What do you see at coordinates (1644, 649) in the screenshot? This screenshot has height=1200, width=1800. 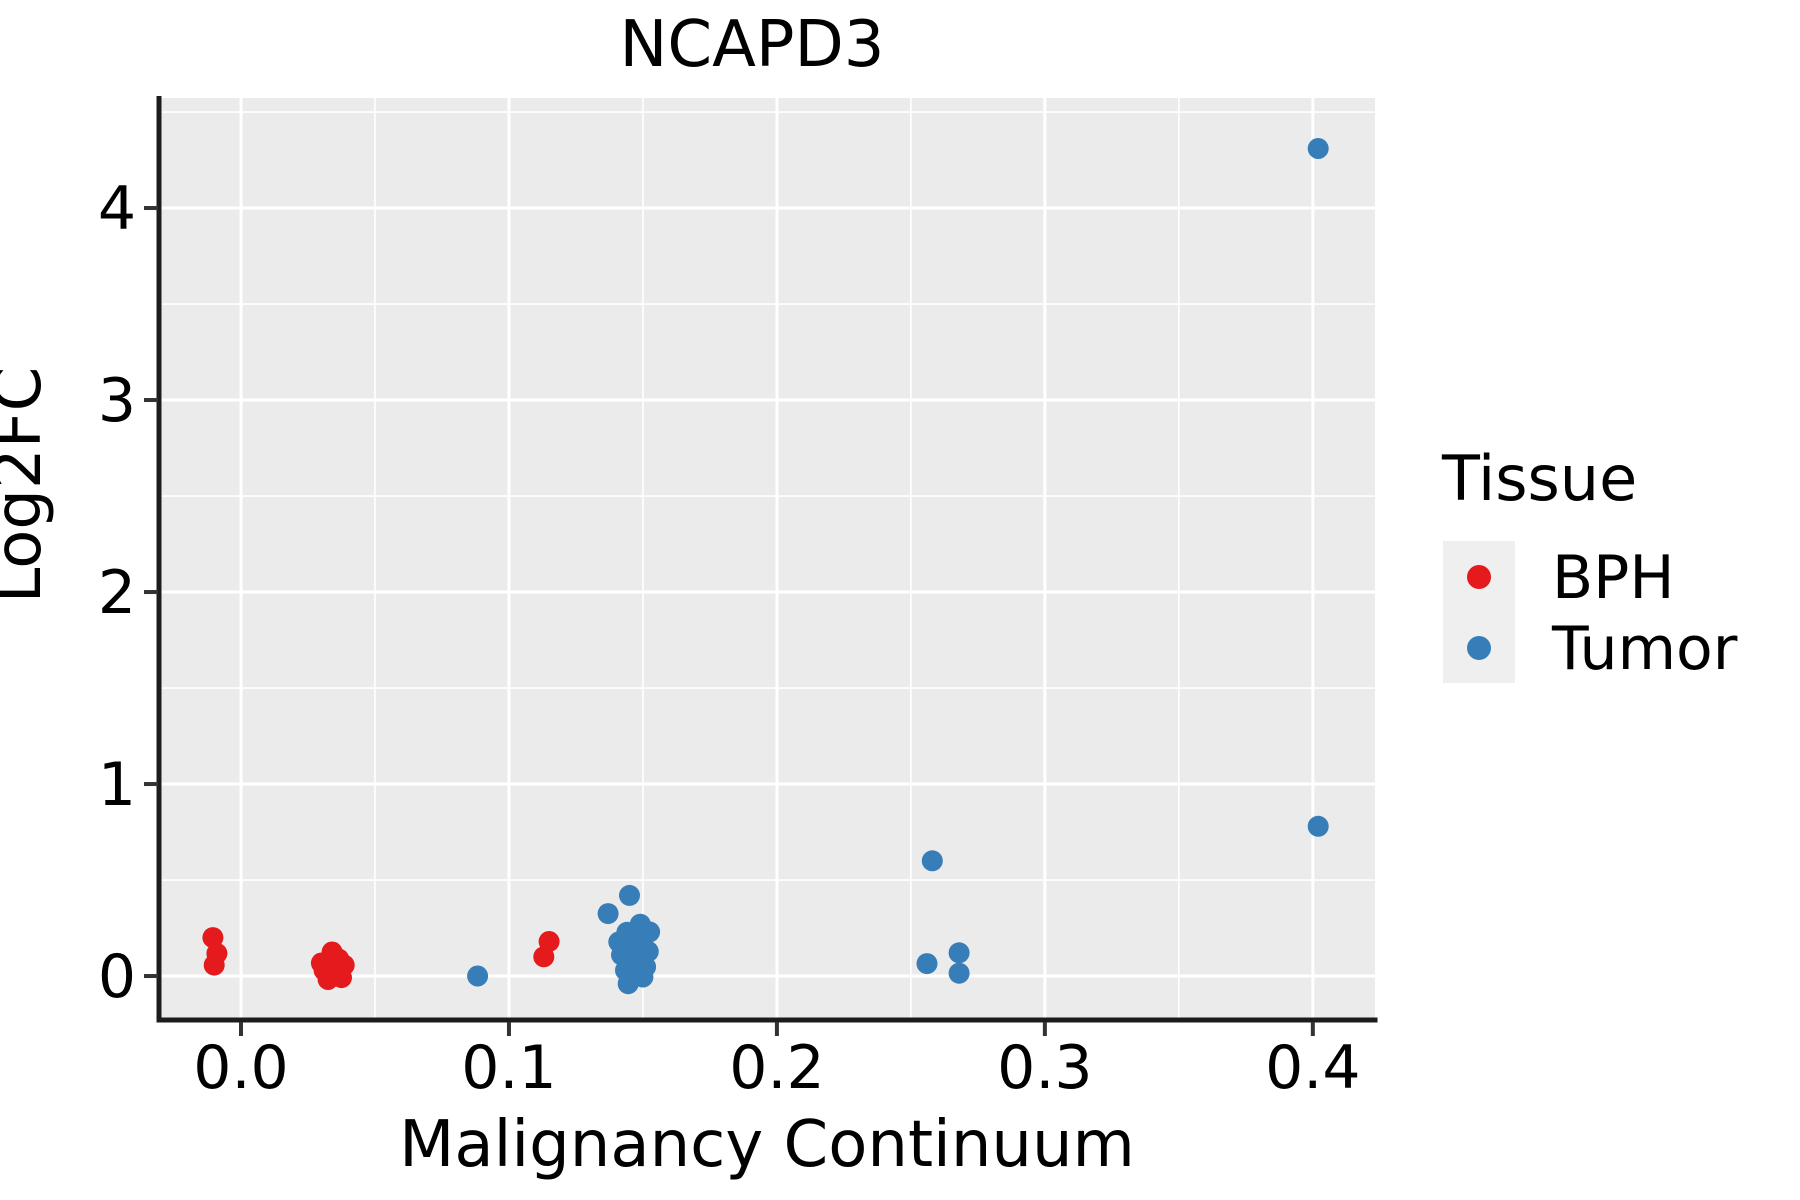 I see `legend-label-tumor: Tumor` at bounding box center [1644, 649].